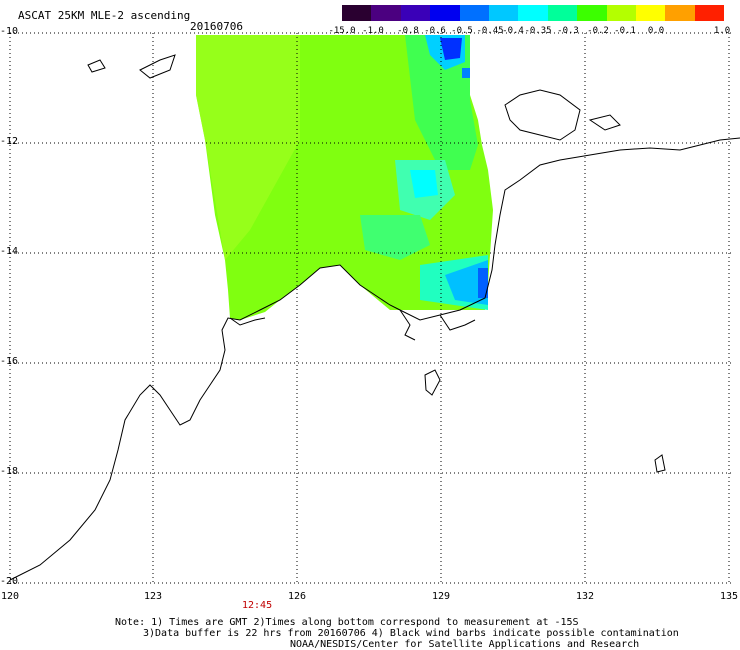 This screenshot has width=740, height=650. I want to click on longitude-label: 135, so click(729, 596).